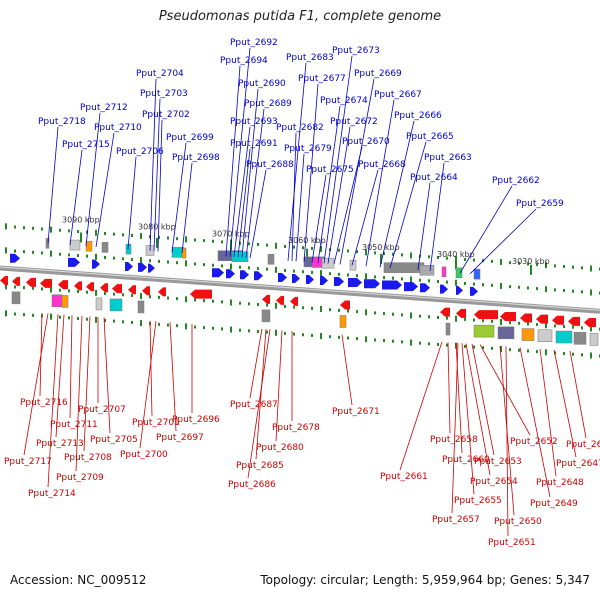 Image resolution: width=600 pixels, height=600 pixels. I want to click on plus-gene-label: Pput_2692, so click(254, 43).